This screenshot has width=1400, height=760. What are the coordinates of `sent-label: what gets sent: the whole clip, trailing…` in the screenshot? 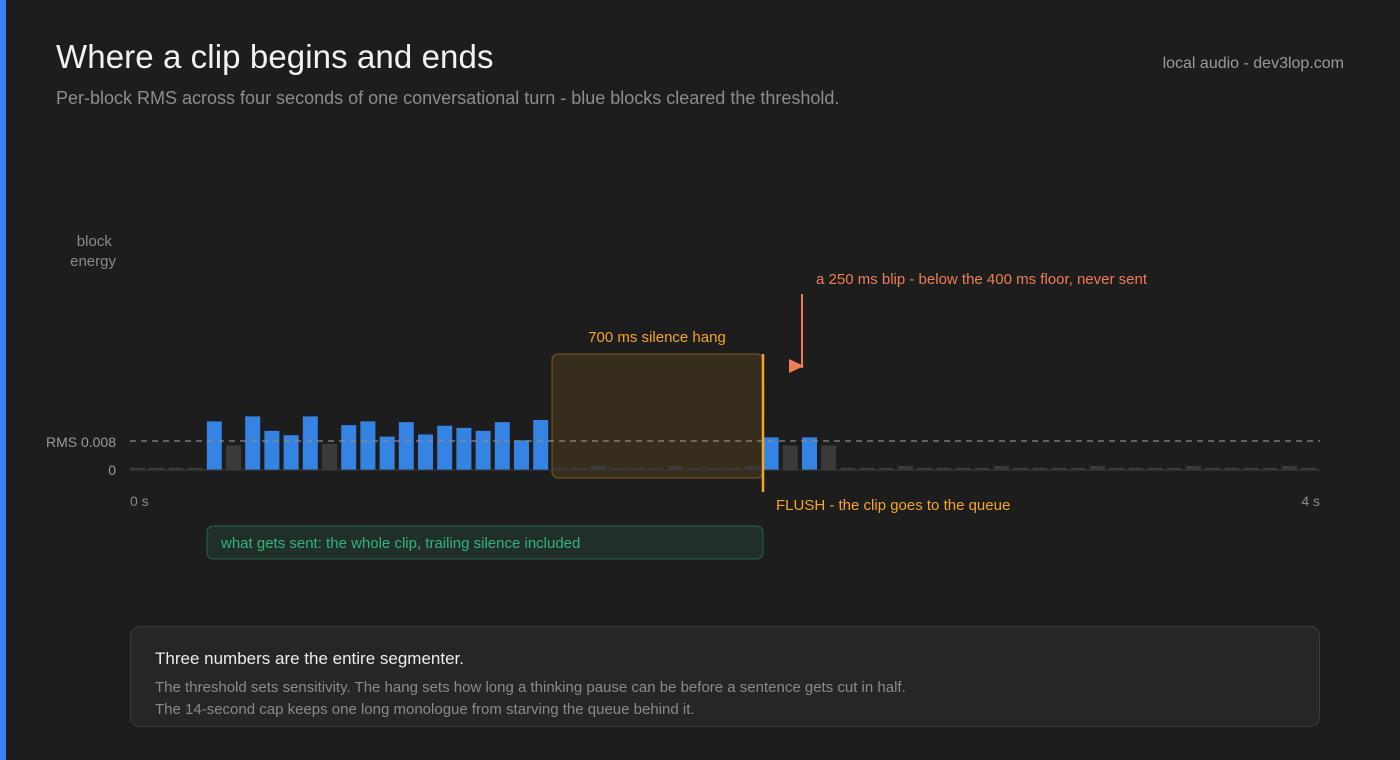 It's located at (400, 543).